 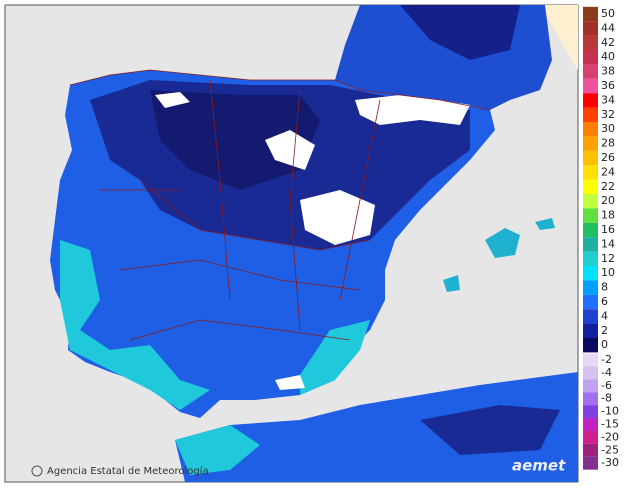 I want to click on menorca, so click(x=545, y=224).